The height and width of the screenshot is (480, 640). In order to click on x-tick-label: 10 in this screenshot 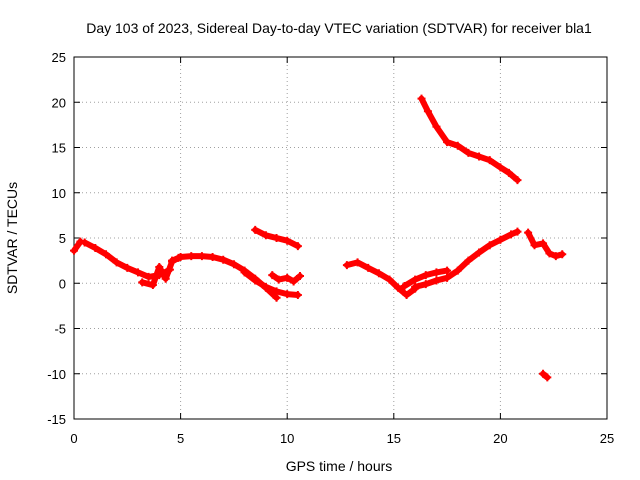, I will do `click(287, 438)`.